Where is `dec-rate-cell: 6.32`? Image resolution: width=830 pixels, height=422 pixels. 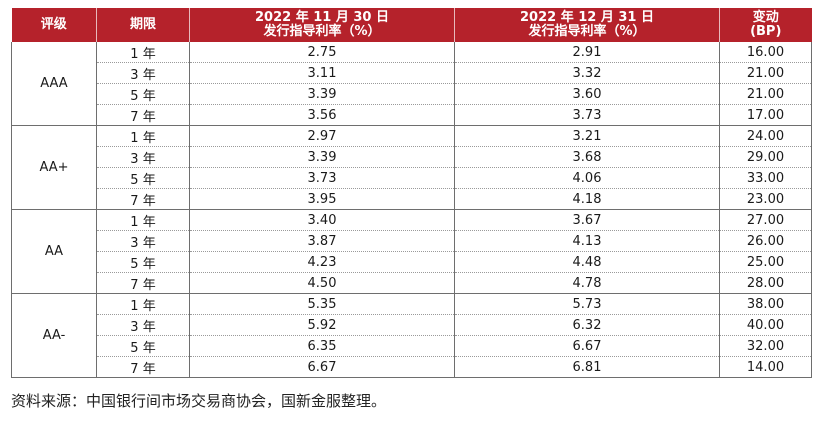
dec-rate-cell: 6.32 is located at coordinates (587, 325).